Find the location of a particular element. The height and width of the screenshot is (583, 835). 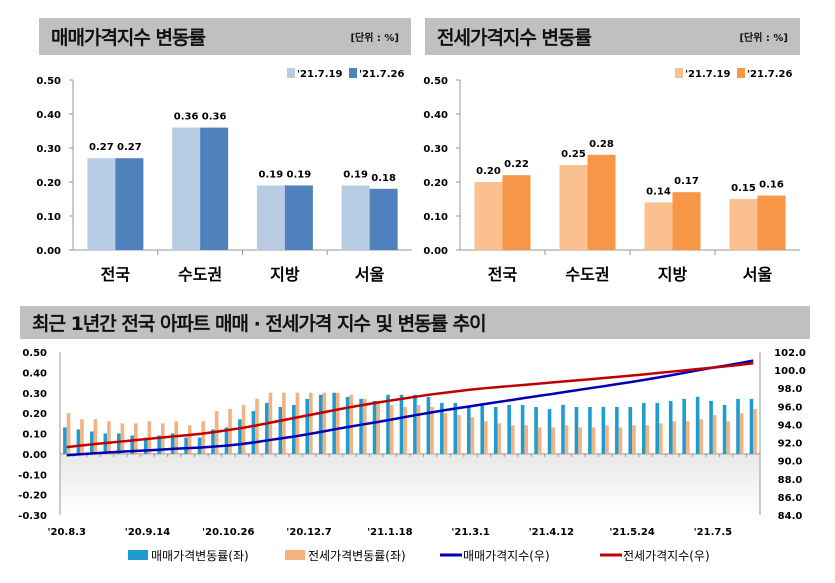

right-tick-label: 92.0 is located at coordinates (790, 444).